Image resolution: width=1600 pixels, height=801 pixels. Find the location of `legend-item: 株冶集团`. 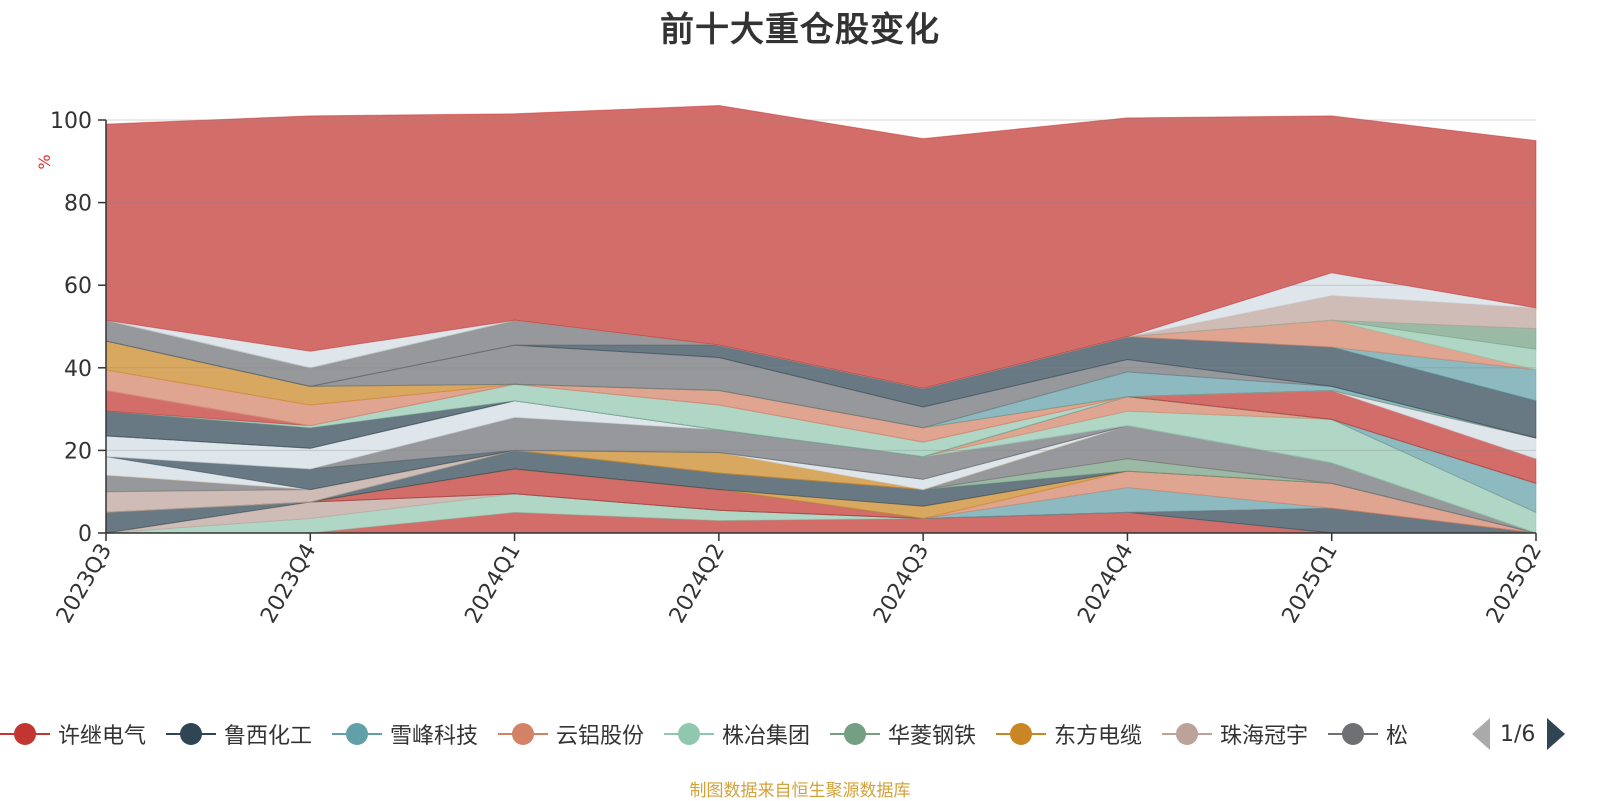

legend-item: 株冶集团 is located at coordinates (737, 734).